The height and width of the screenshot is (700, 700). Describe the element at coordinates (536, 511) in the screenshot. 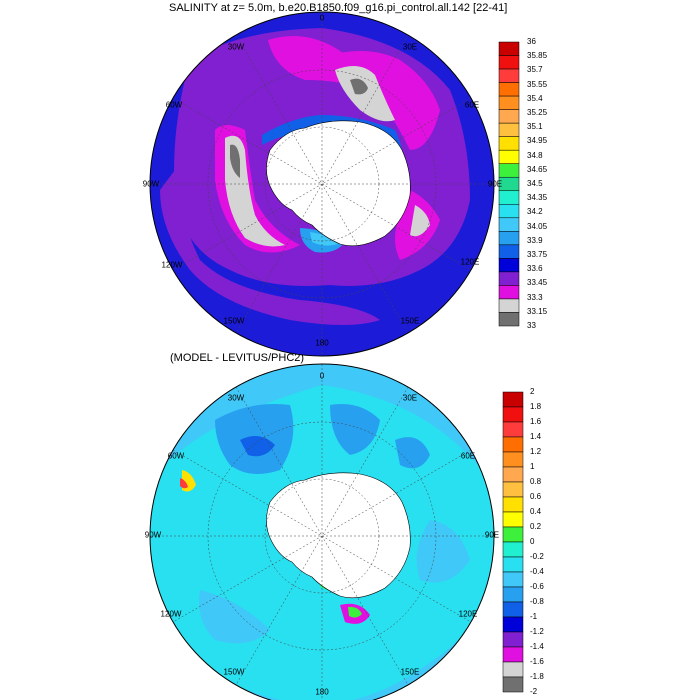

I see `difference-colorbar-label: 0.4` at that location.